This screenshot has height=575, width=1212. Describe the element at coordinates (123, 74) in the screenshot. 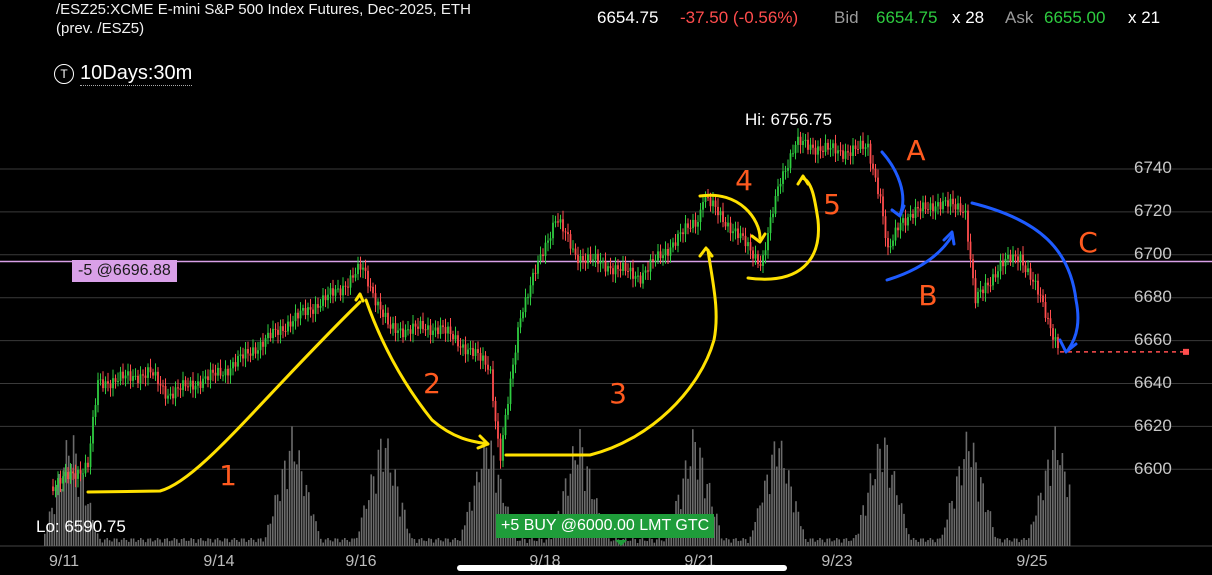

I see `interval-selector: T 10Days:30m` at that location.